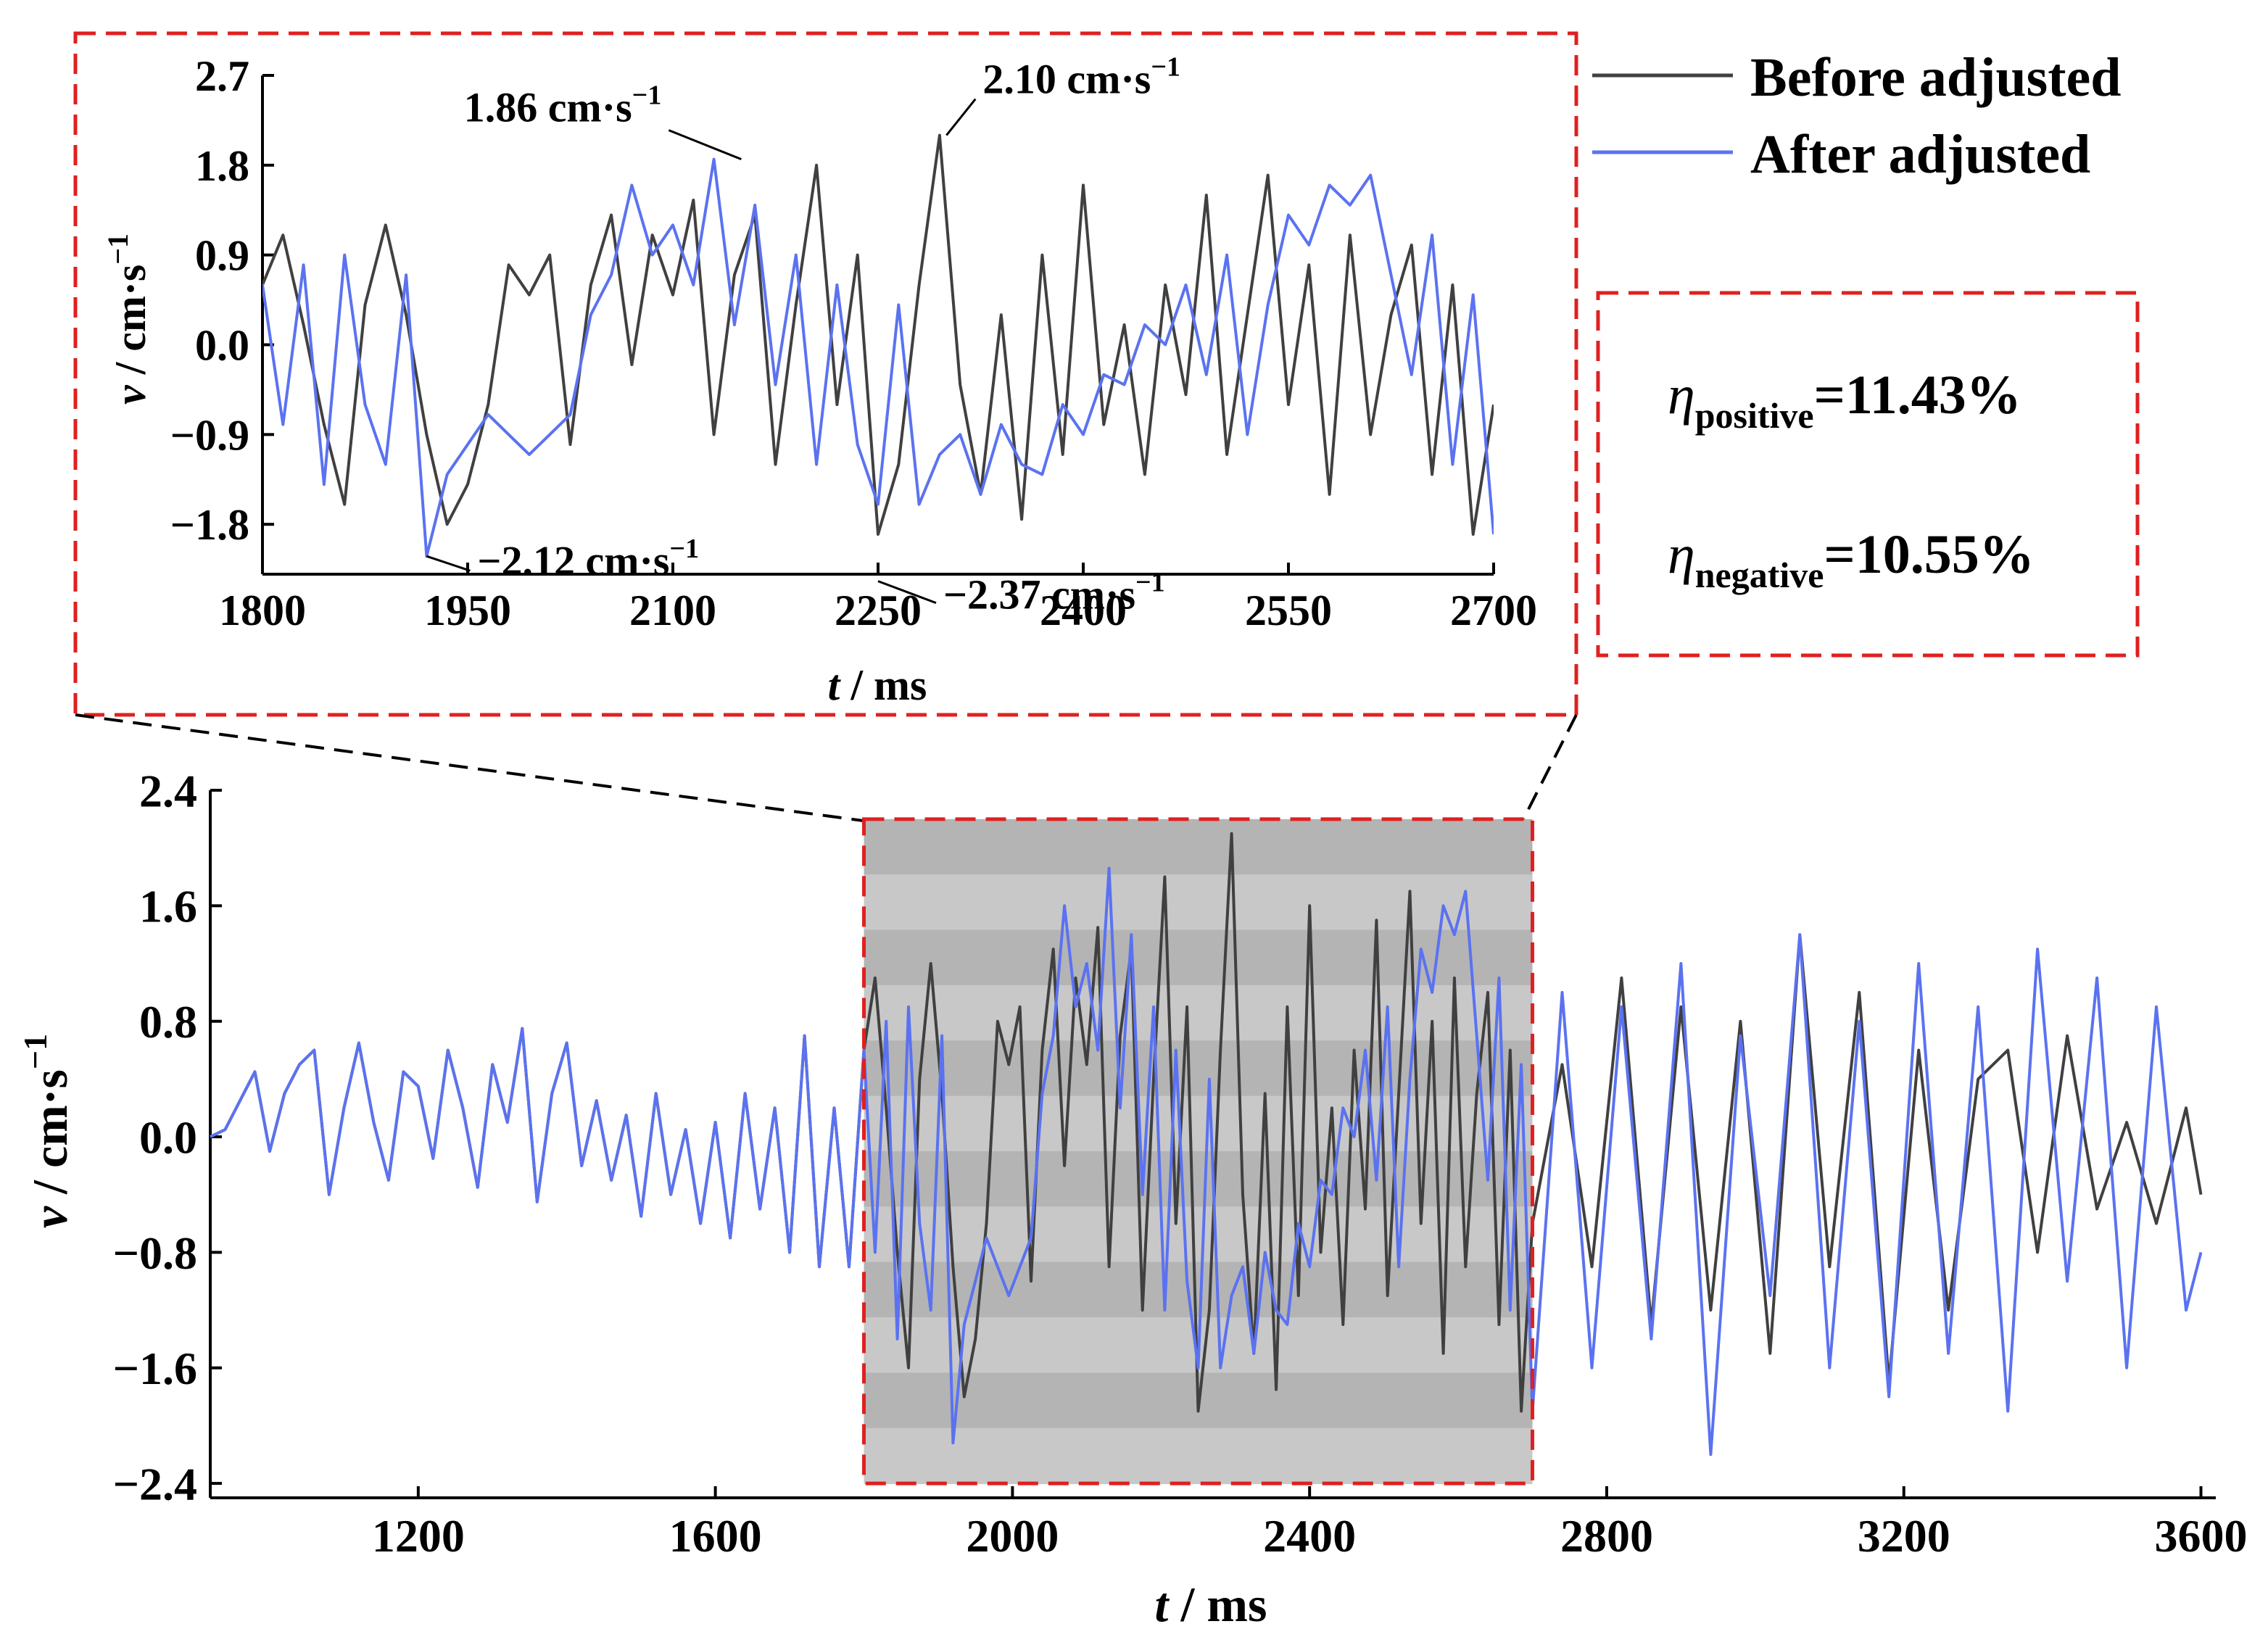  I want to click on main-y-tick-label: 2.4, so click(168, 790).